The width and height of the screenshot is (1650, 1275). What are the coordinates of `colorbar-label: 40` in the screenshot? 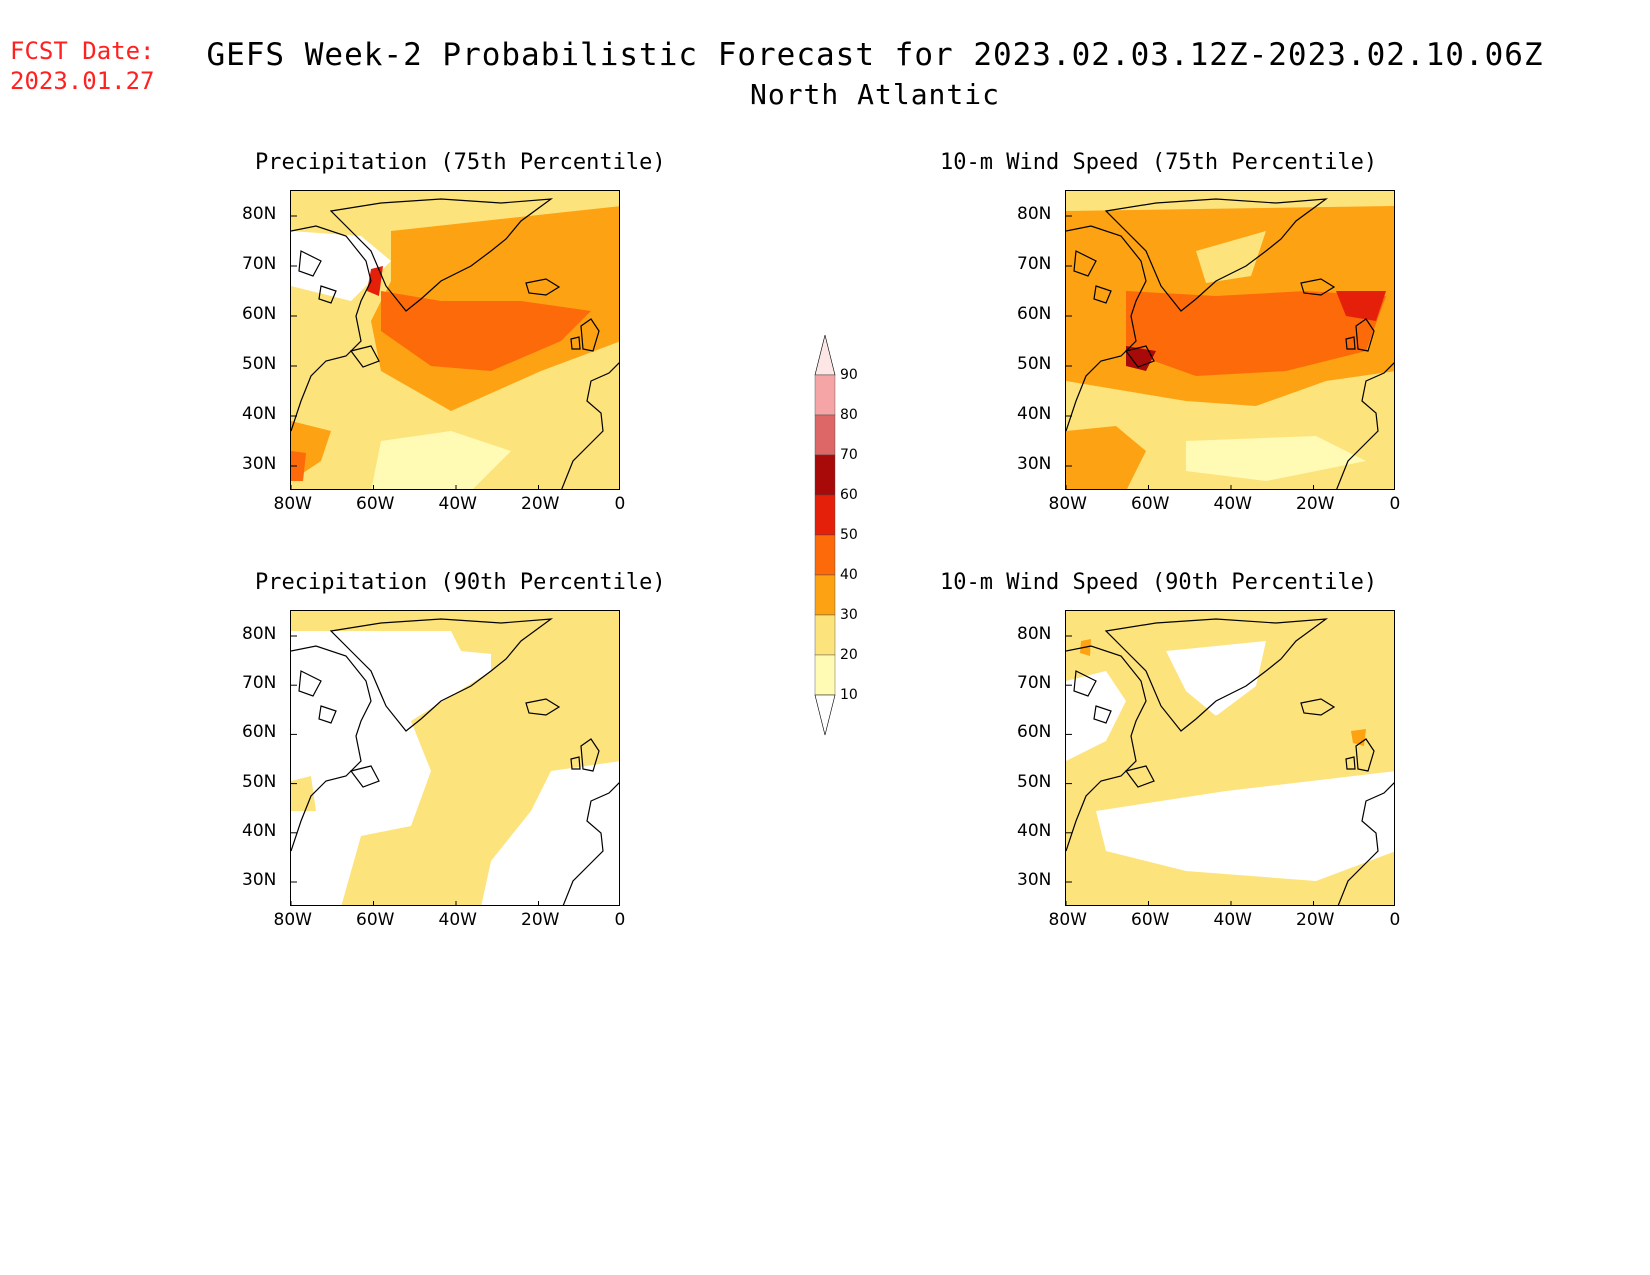 It's located at (849, 575).